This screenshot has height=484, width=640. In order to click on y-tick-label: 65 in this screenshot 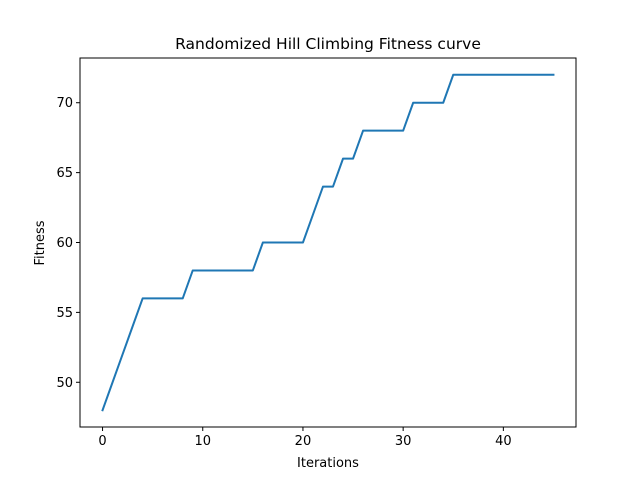, I will do `click(64, 173)`.